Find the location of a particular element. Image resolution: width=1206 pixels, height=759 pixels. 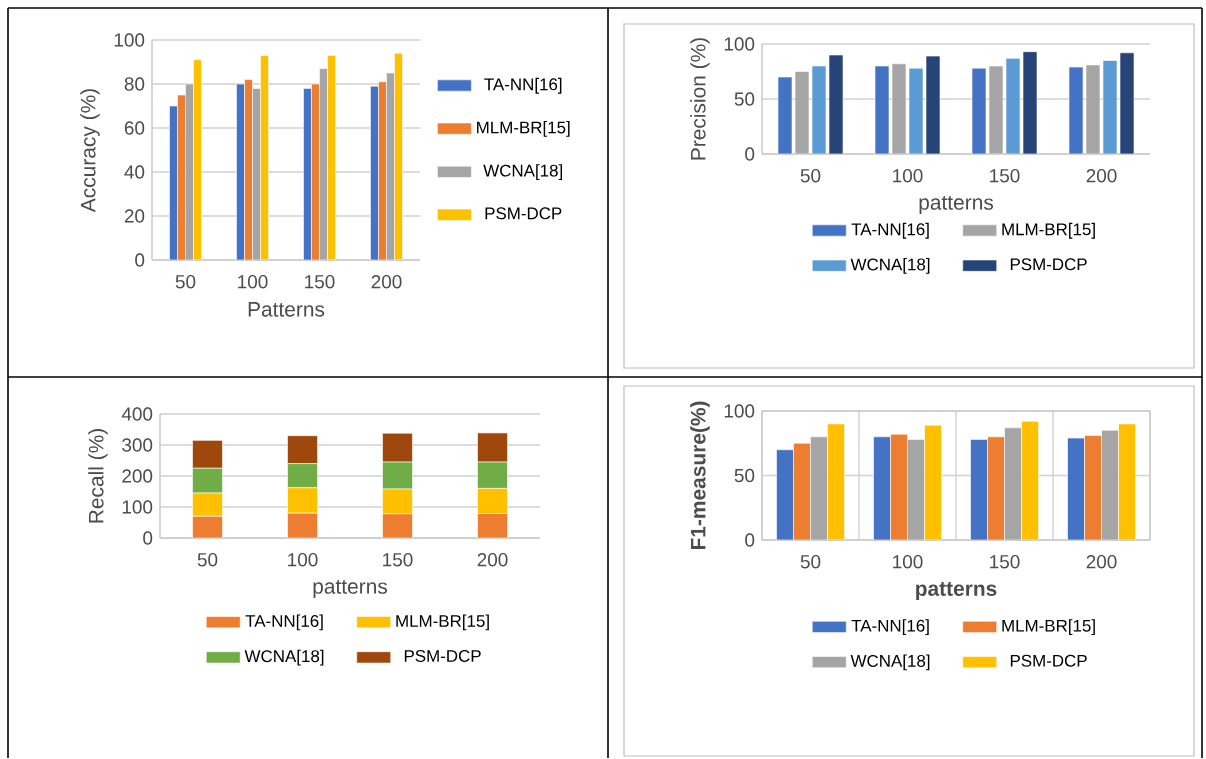

y-tick-label: 20 is located at coordinates (134, 216).